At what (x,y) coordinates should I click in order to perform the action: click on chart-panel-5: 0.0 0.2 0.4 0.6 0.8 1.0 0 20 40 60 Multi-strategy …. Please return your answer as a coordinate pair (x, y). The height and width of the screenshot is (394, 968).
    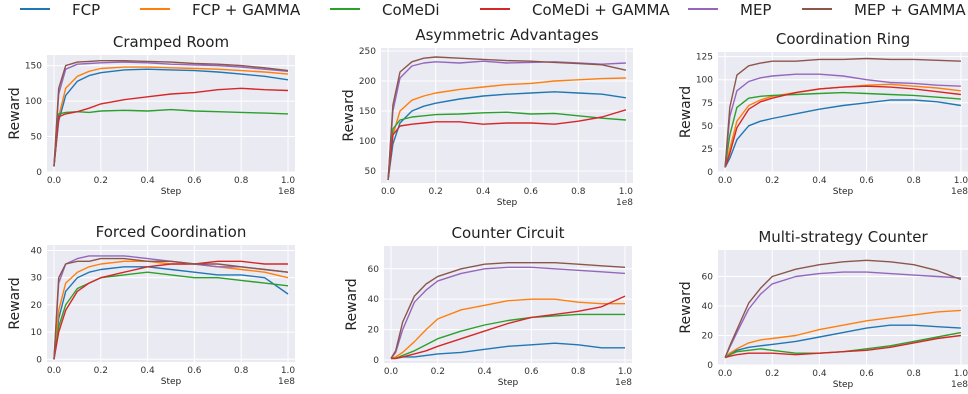
    Looking at the image, I should click on (823, 309).